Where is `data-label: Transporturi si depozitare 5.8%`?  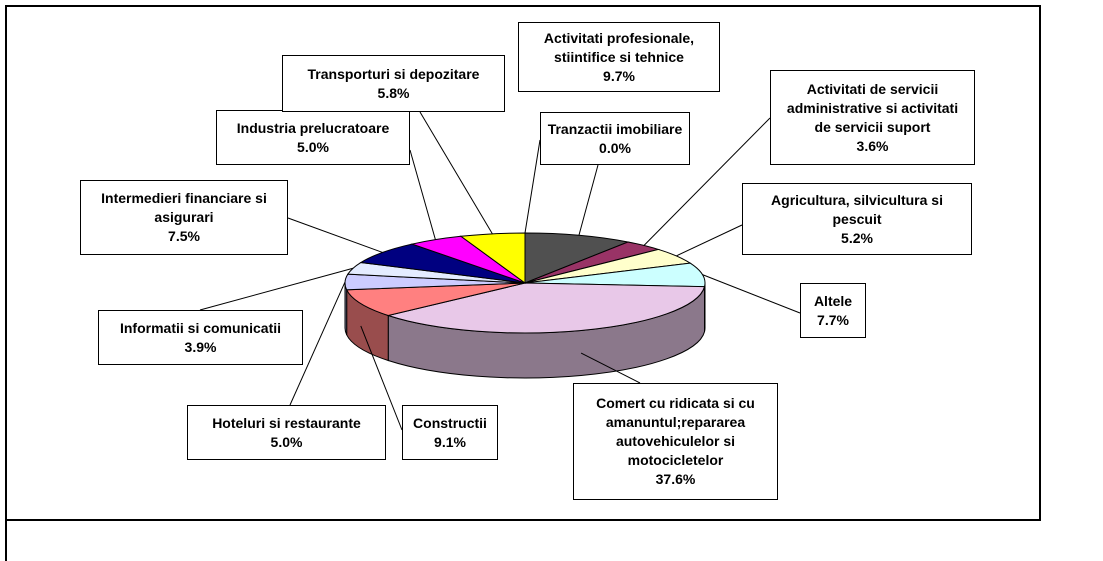
data-label: Transporturi si depozitare 5.8% is located at coordinates (393, 83).